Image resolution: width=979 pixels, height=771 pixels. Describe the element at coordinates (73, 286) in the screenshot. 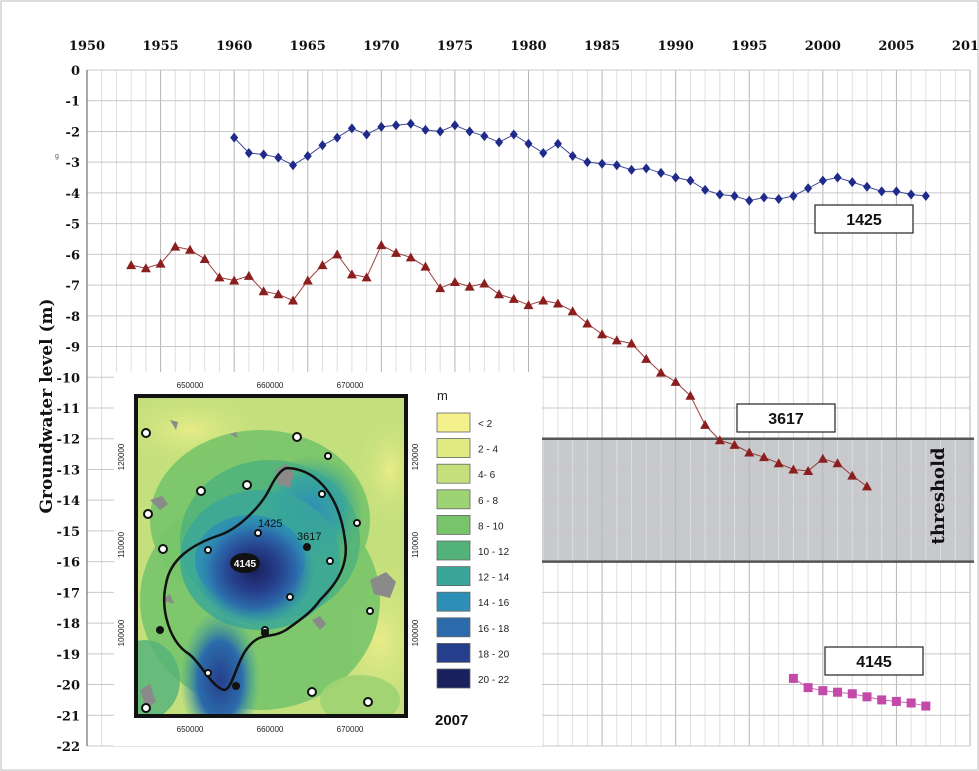

I see `y-tick-label: -7` at that location.